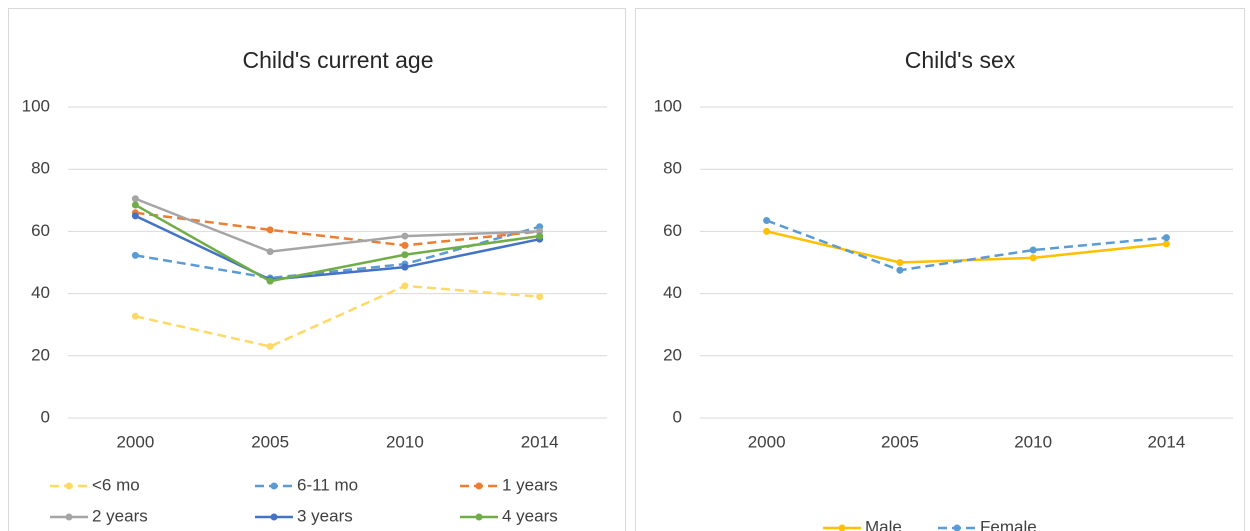 This screenshot has height=531, width=1250. What do you see at coordinates (116, 484) in the screenshot?
I see `legend-label: <6 mo` at bounding box center [116, 484].